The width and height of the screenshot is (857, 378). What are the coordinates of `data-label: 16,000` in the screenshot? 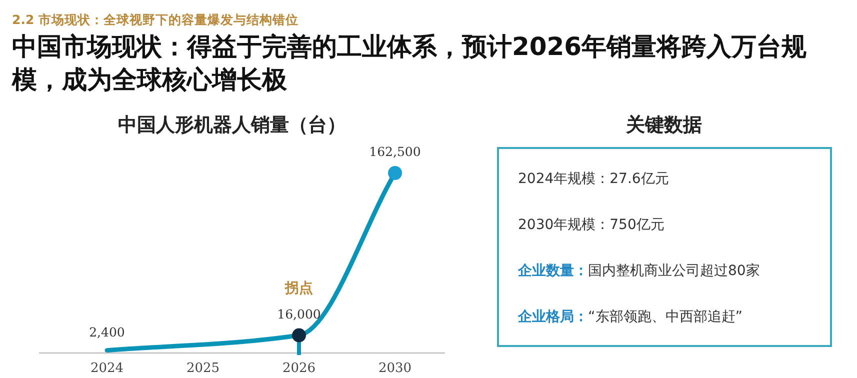 It's located at (299, 314).